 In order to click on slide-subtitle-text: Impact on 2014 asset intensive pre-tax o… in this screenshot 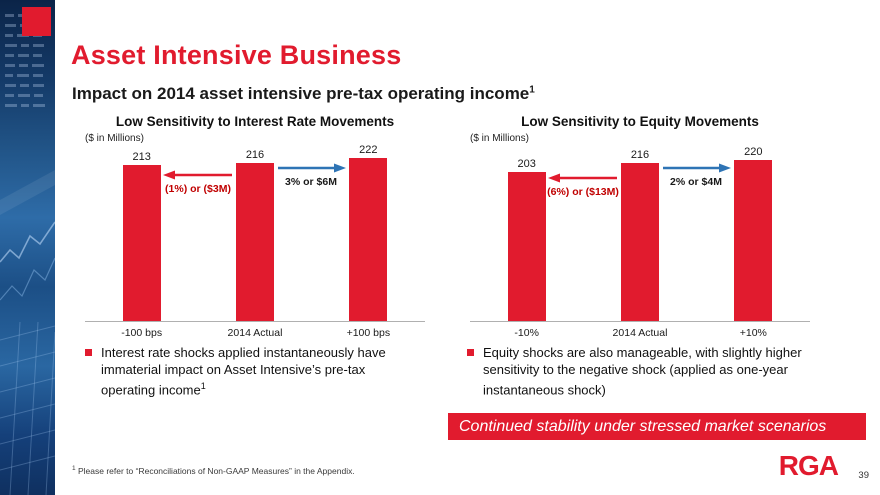, I will do `click(301, 93)`.